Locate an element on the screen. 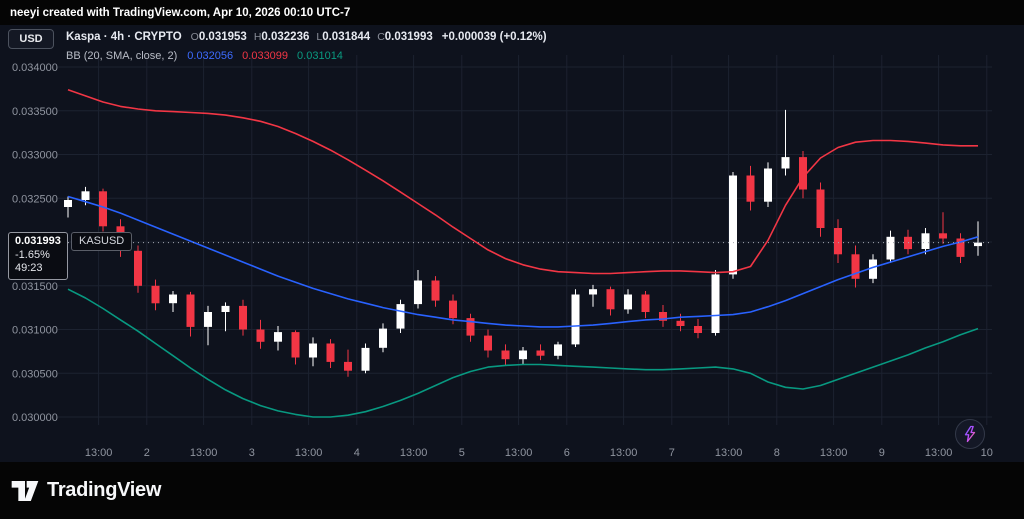 This screenshot has width=1024, height=519. svg-text: 5 is located at coordinates (462, 453).